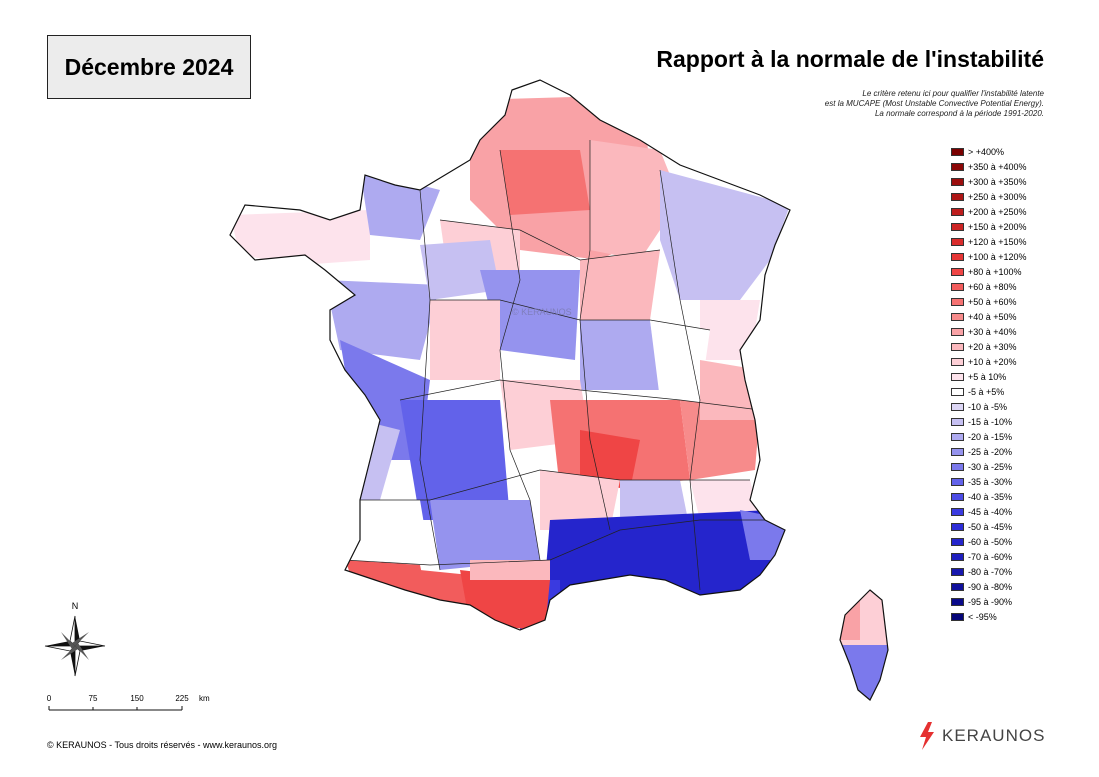 The image size is (1099, 777). I want to click on legend-item: < -95%, so click(1016, 616).